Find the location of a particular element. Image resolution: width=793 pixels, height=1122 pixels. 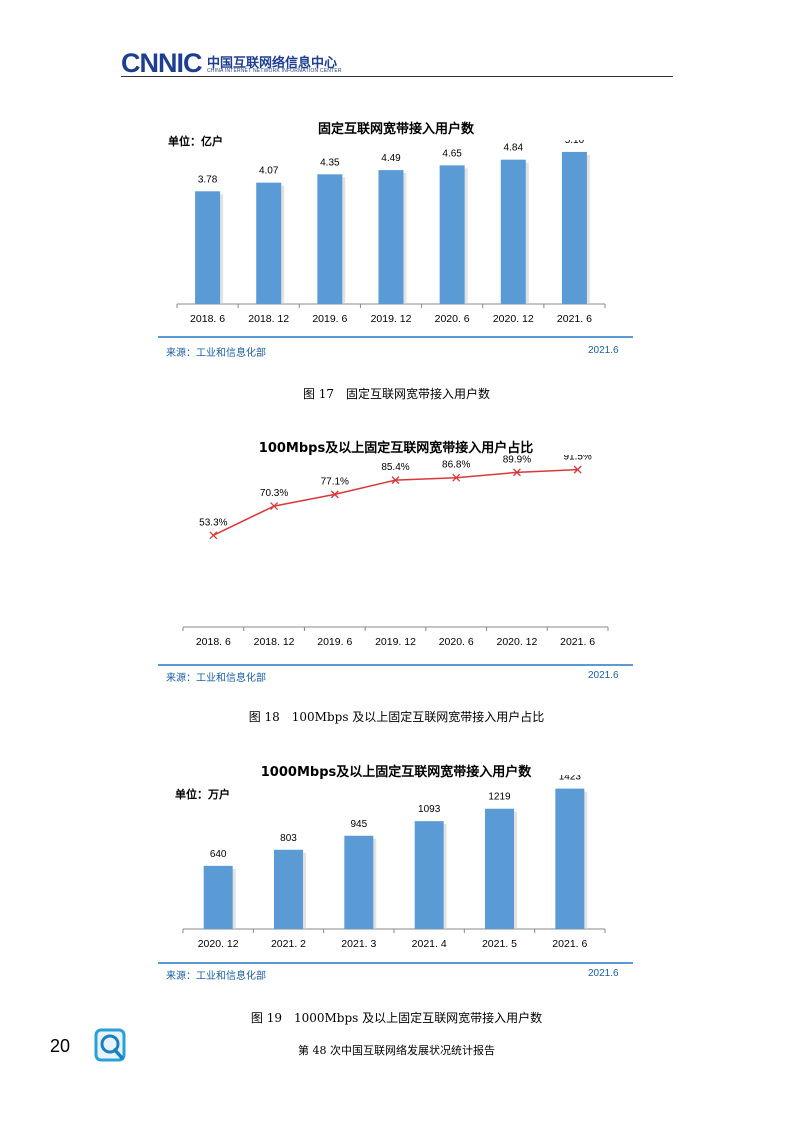

chart2-x-tick-label: 2019. 12 is located at coordinates (395, 642).